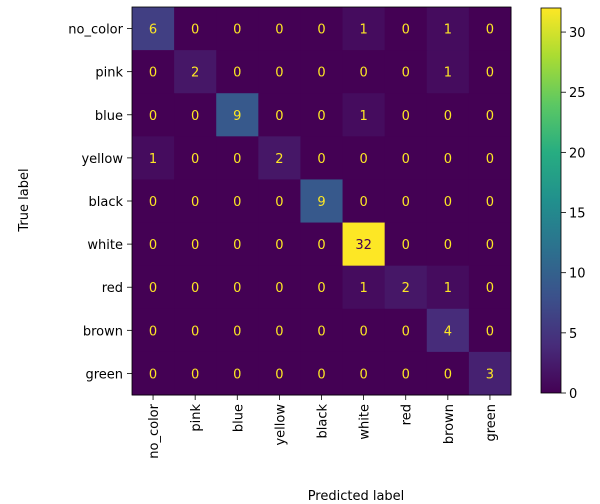 This screenshot has height=504, width=600. What do you see at coordinates (104, 374) in the screenshot?
I see `y-tick-label: green` at bounding box center [104, 374].